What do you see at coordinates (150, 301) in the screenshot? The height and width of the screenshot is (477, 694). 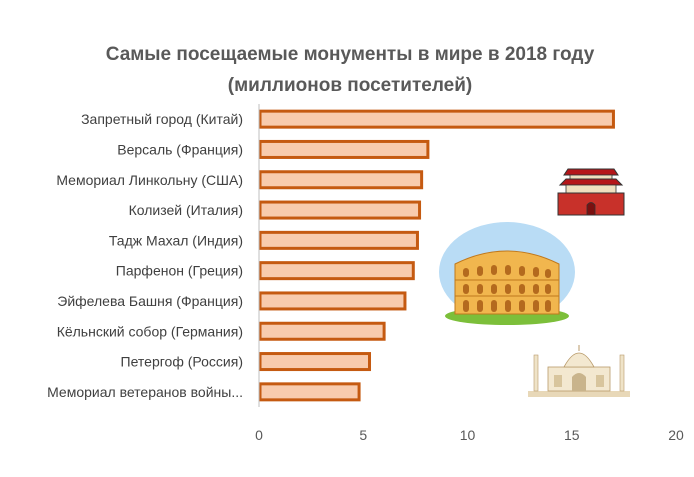 I see `category-label: Эйфелева Башня (Франция)` at bounding box center [150, 301].